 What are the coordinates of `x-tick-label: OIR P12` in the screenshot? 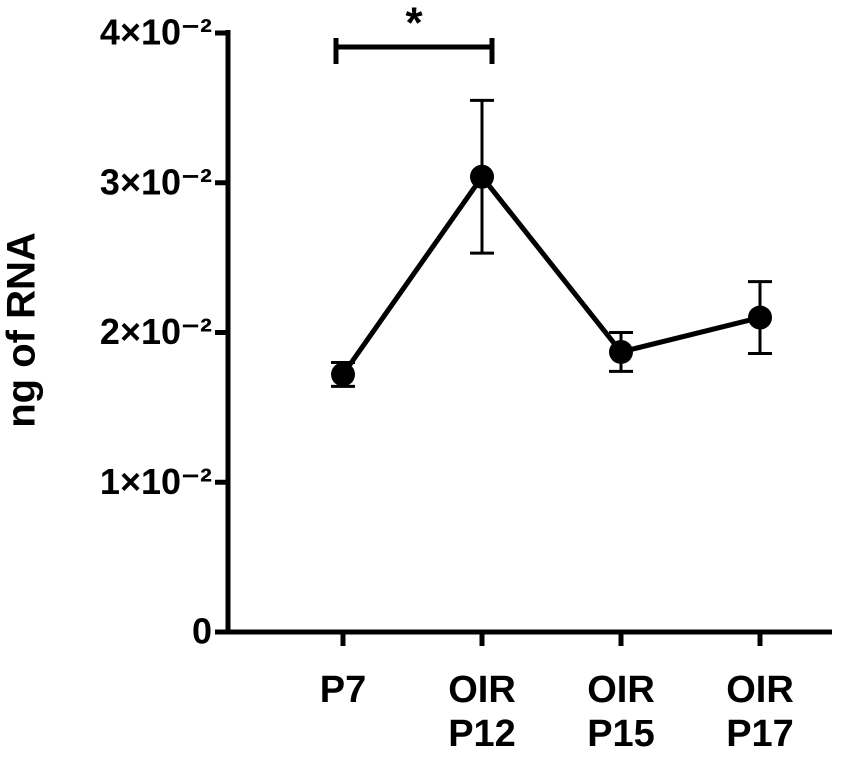 It's located at (482, 712).